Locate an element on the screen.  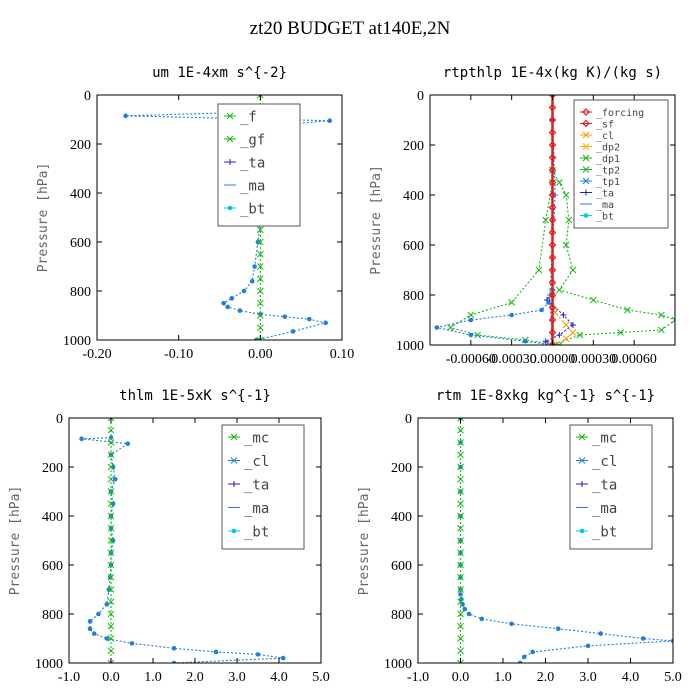
y-tick-label: 600 is located at coordinates (52, 566).